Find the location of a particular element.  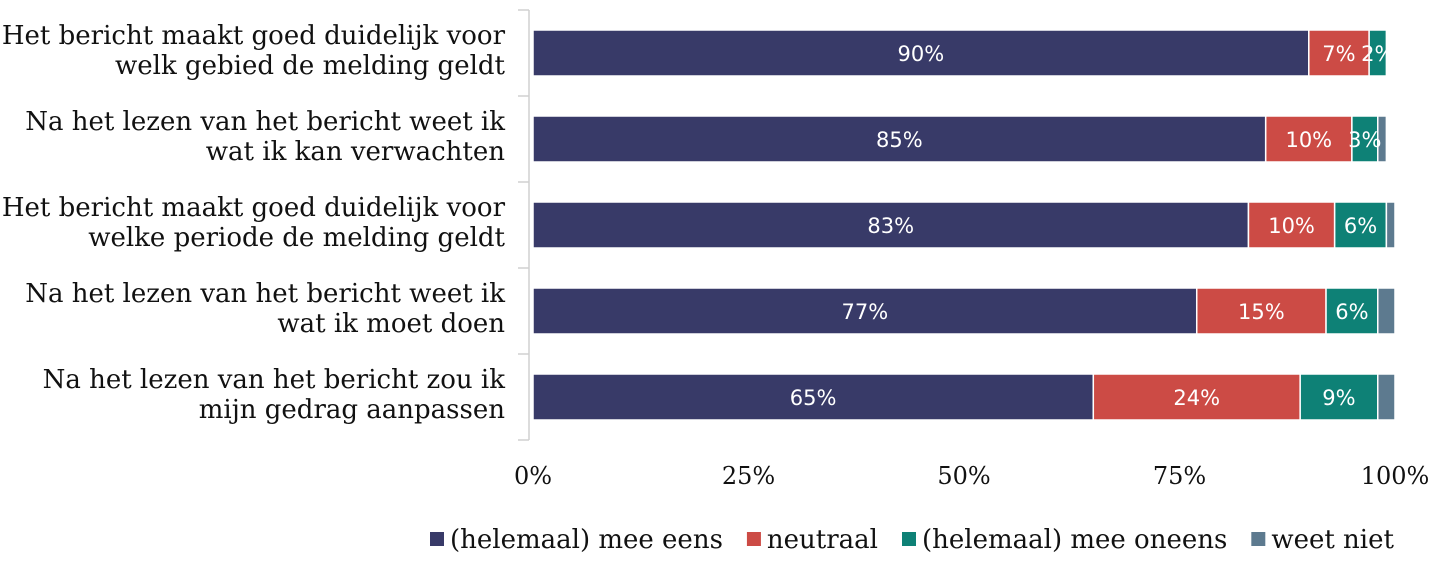

data-label: 83% is located at coordinates (890, 226).